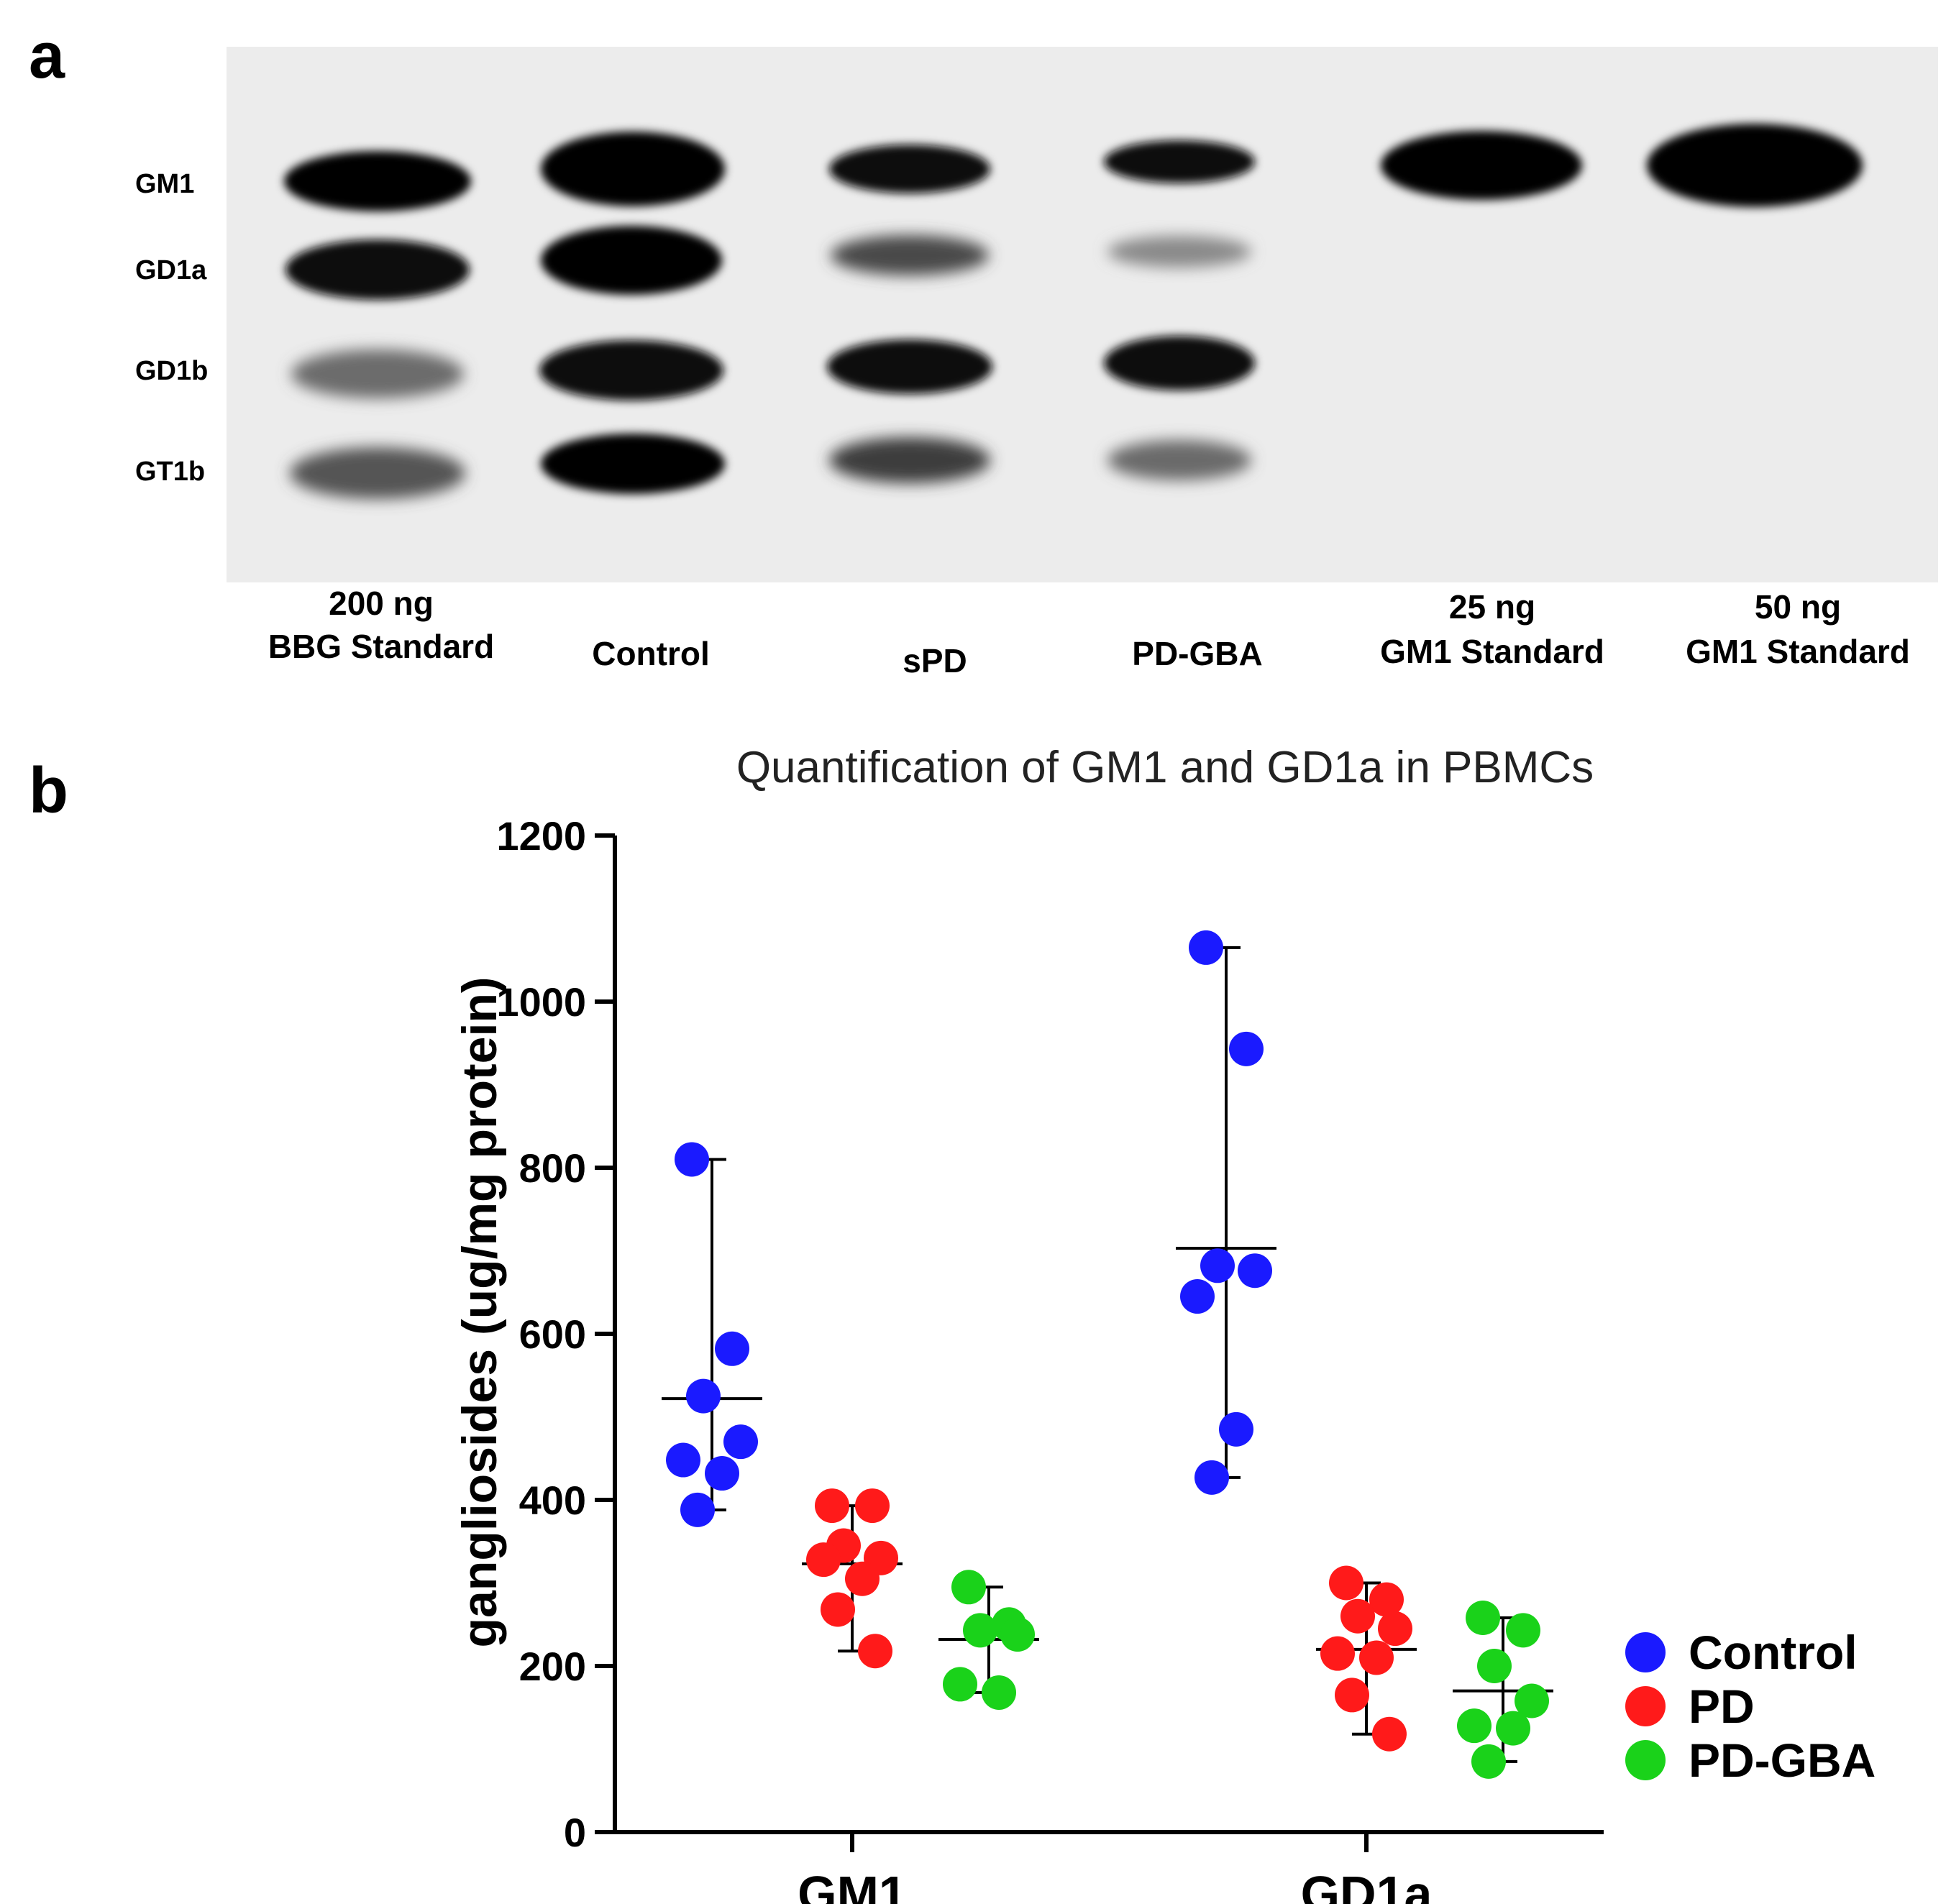  I want to click on band-control-gm1, so click(633, 169).